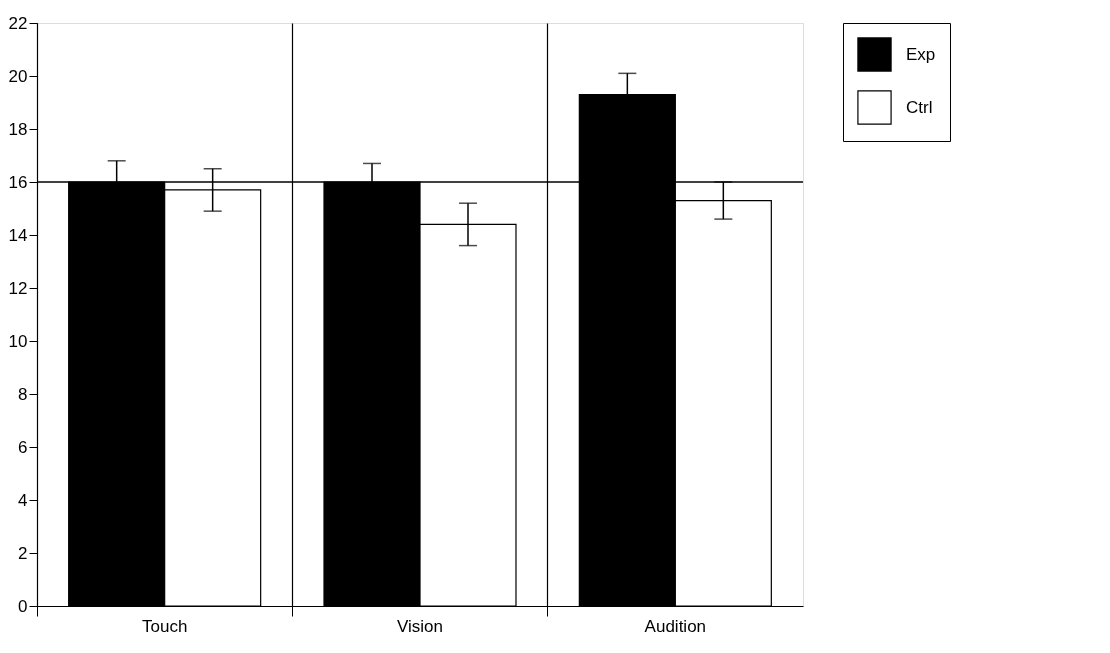 Image resolution: width=1110 pixels, height=653 pixels. What do you see at coordinates (921, 54) in the screenshot?
I see `legend-label: Exp` at bounding box center [921, 54].